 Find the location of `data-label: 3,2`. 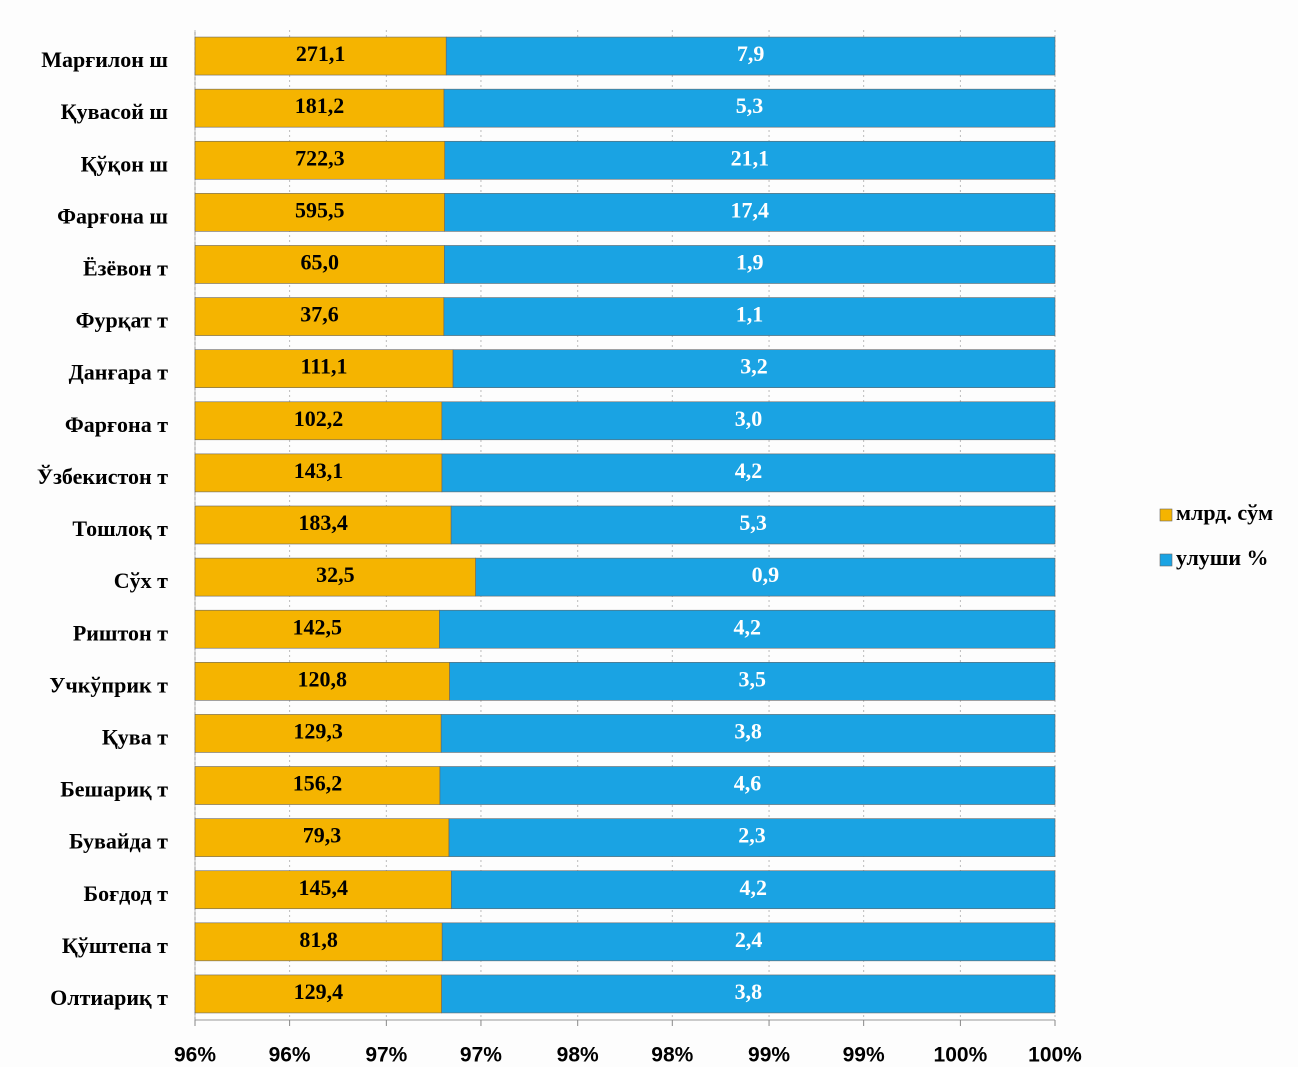

data-label: 3,2 is located at coordinates (754, 366).